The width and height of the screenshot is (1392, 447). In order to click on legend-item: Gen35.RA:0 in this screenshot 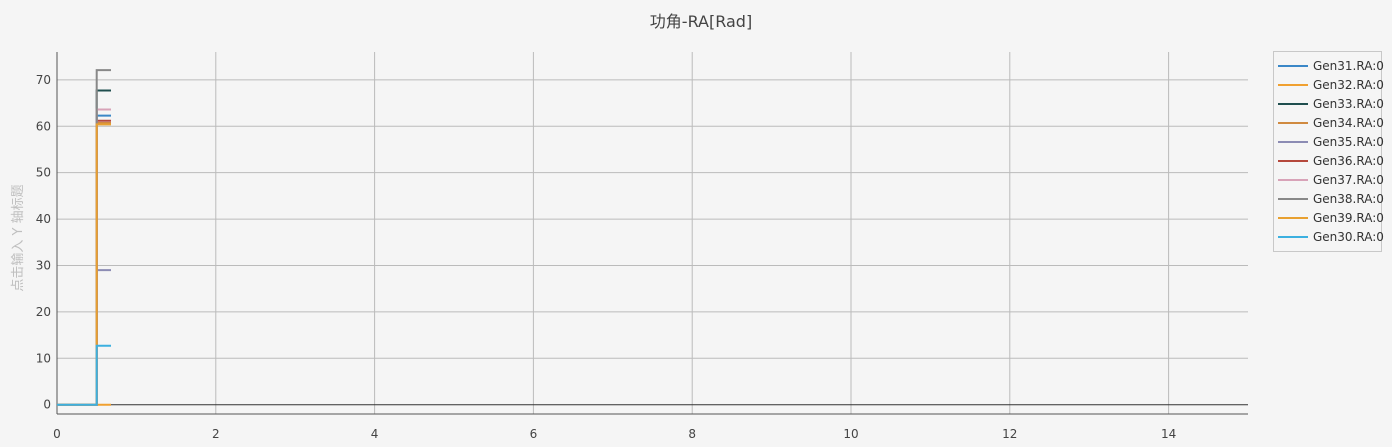, I will do `click(1331, 142)`.